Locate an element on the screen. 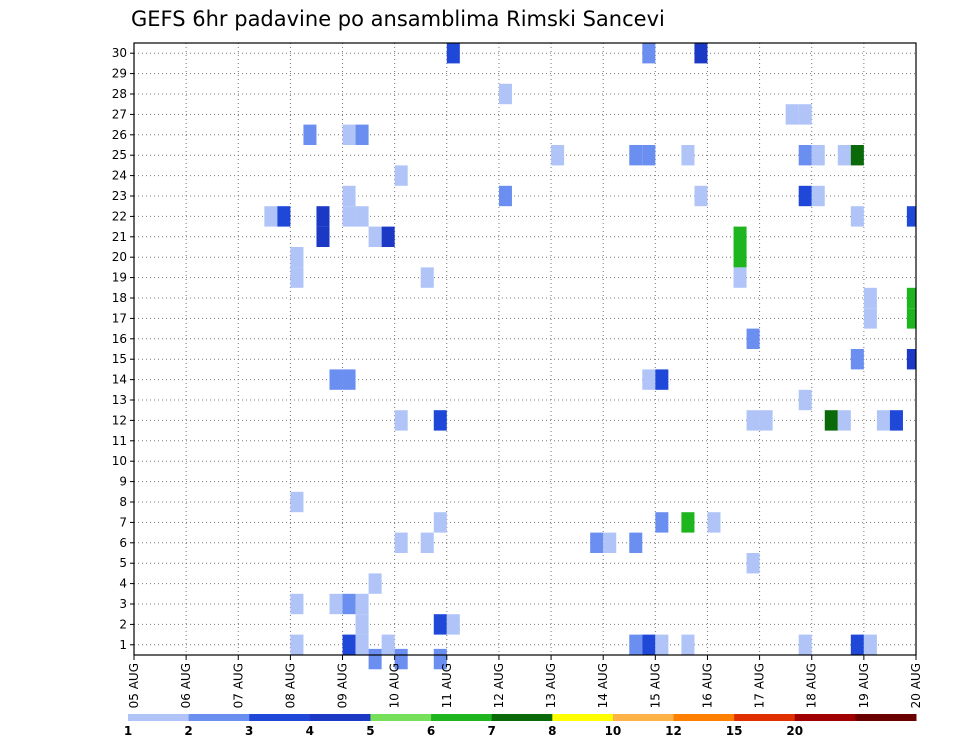 Image resolution: width=960 pixels, height=742 pixels. y-tick-label: 25 is located at coordinates (119, 155).